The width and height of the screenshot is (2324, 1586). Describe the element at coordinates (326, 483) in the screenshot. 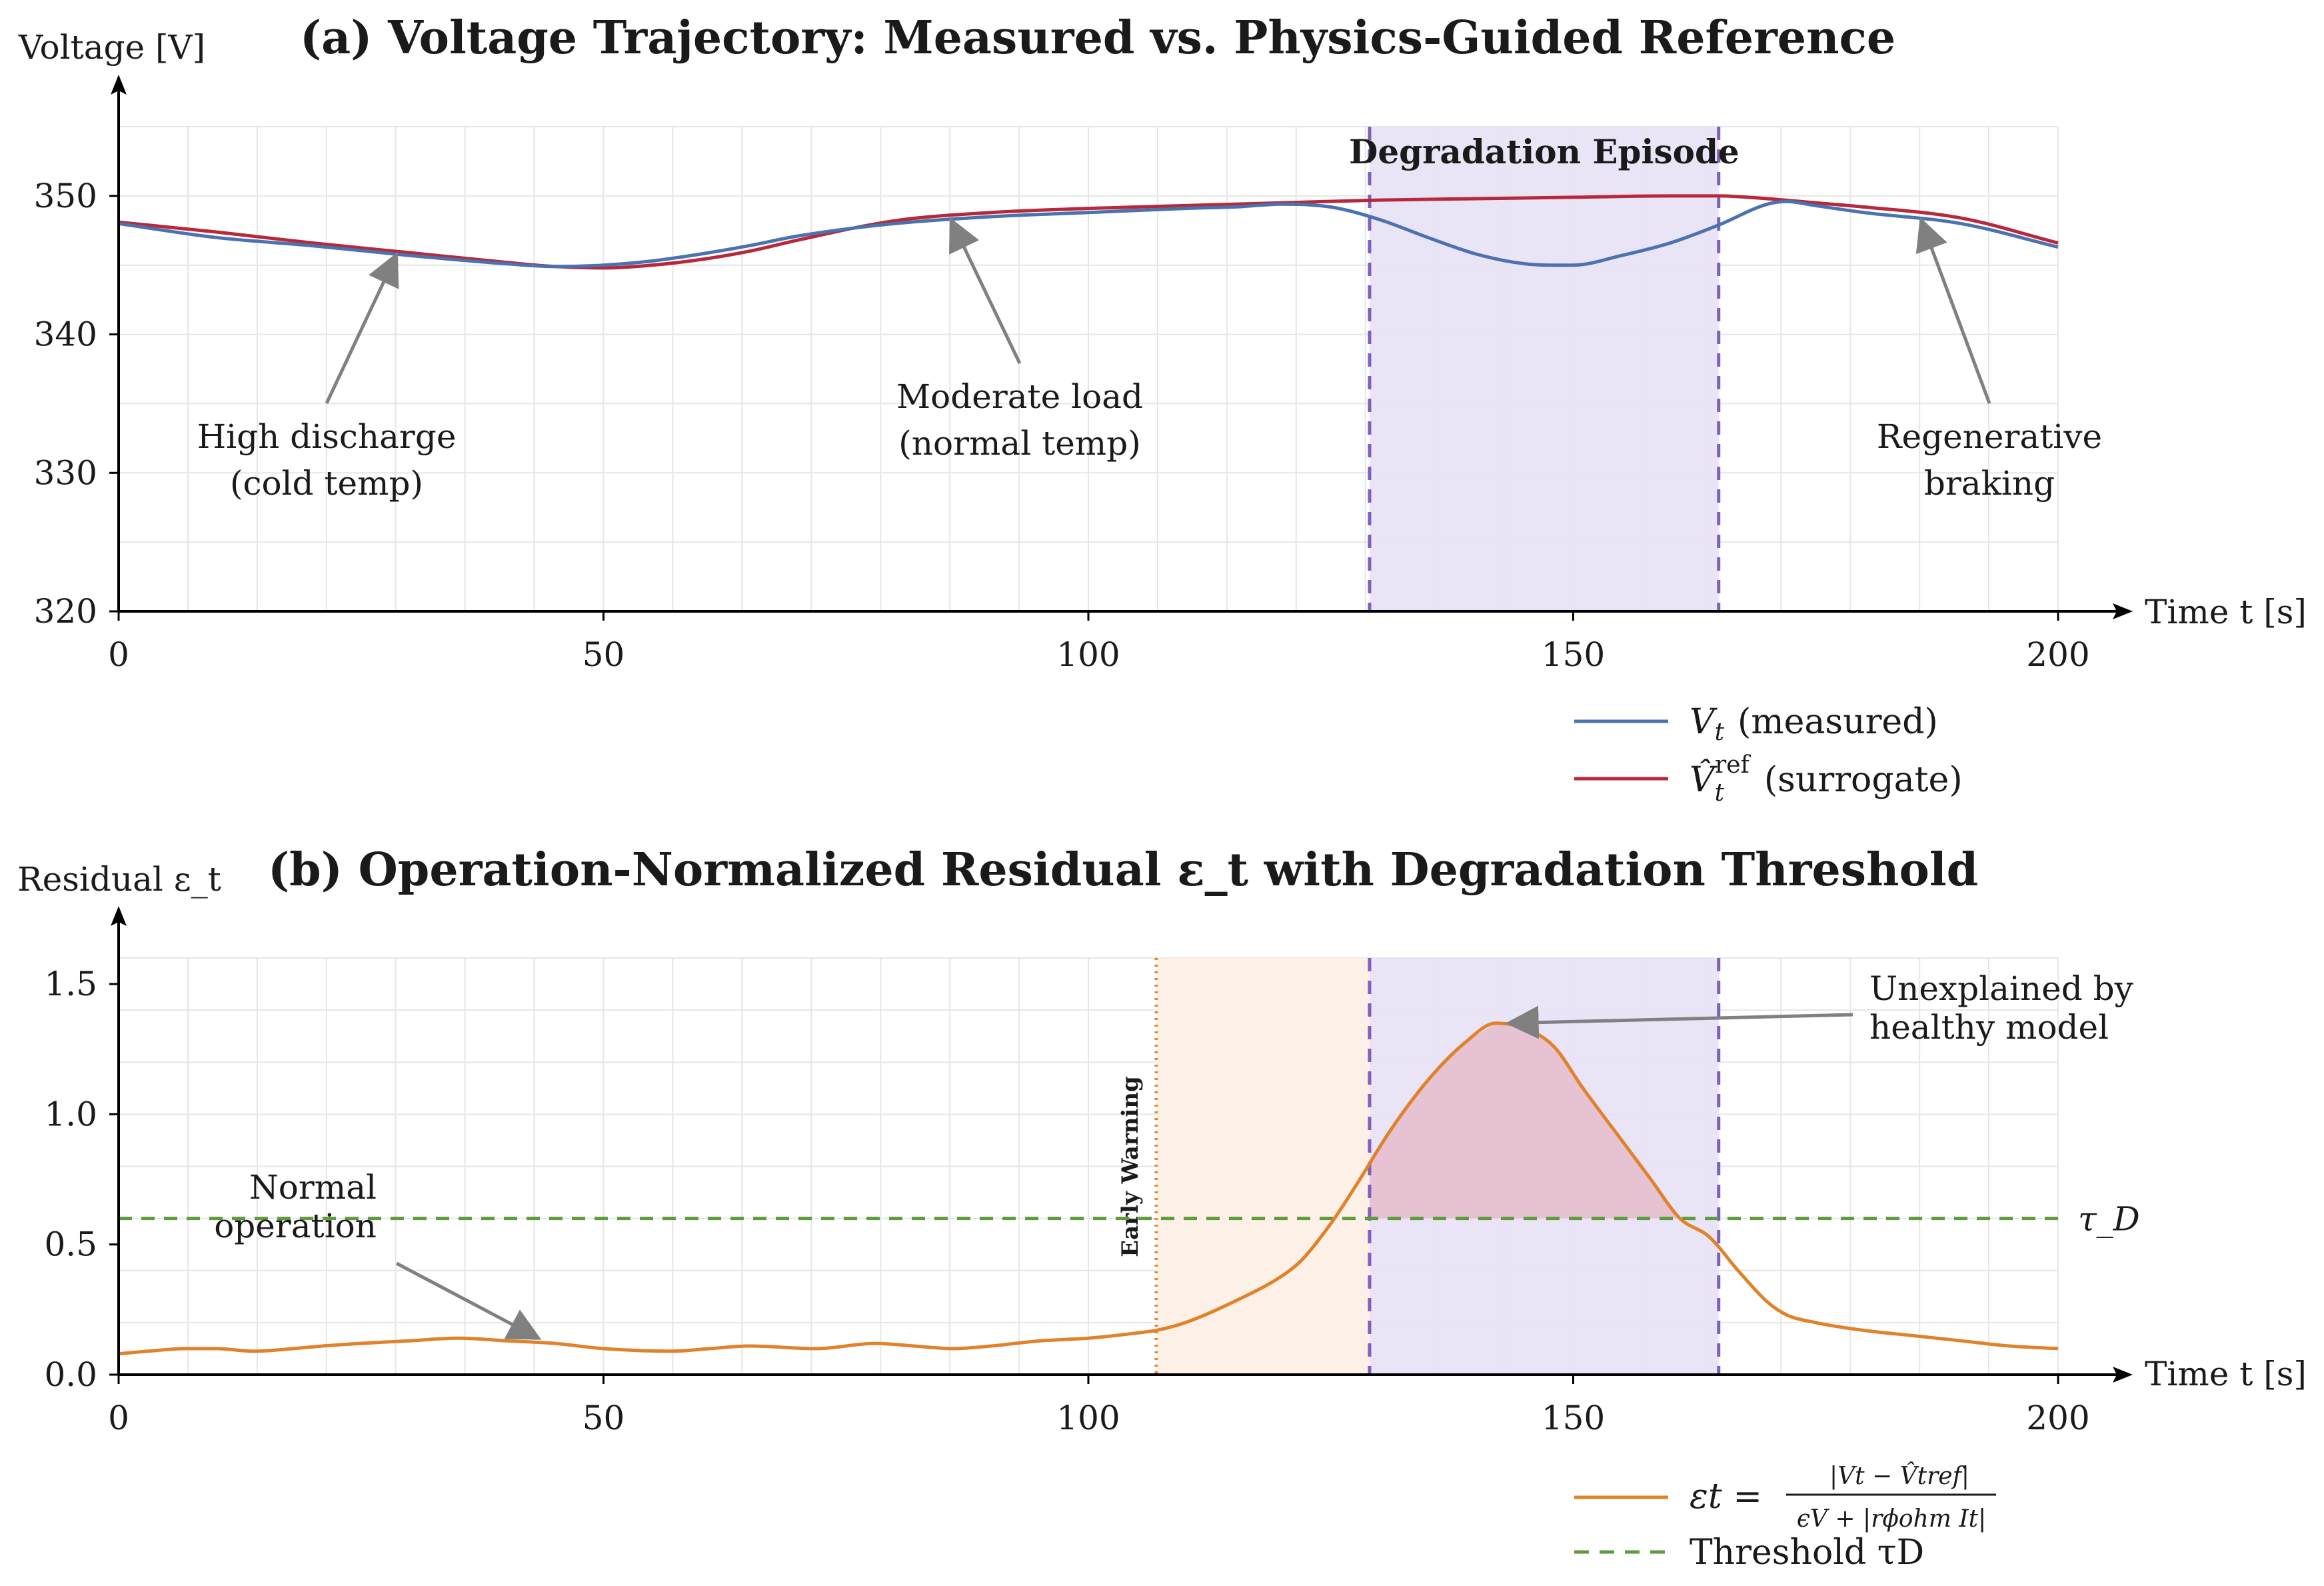

I see `annotation-text: (cold temp)` at that location.